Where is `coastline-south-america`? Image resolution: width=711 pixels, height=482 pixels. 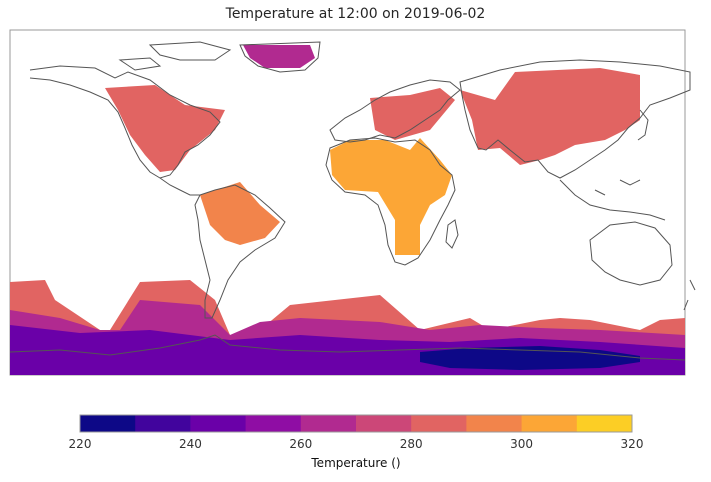 coastline-south-america is located at coordinates (240, 251).